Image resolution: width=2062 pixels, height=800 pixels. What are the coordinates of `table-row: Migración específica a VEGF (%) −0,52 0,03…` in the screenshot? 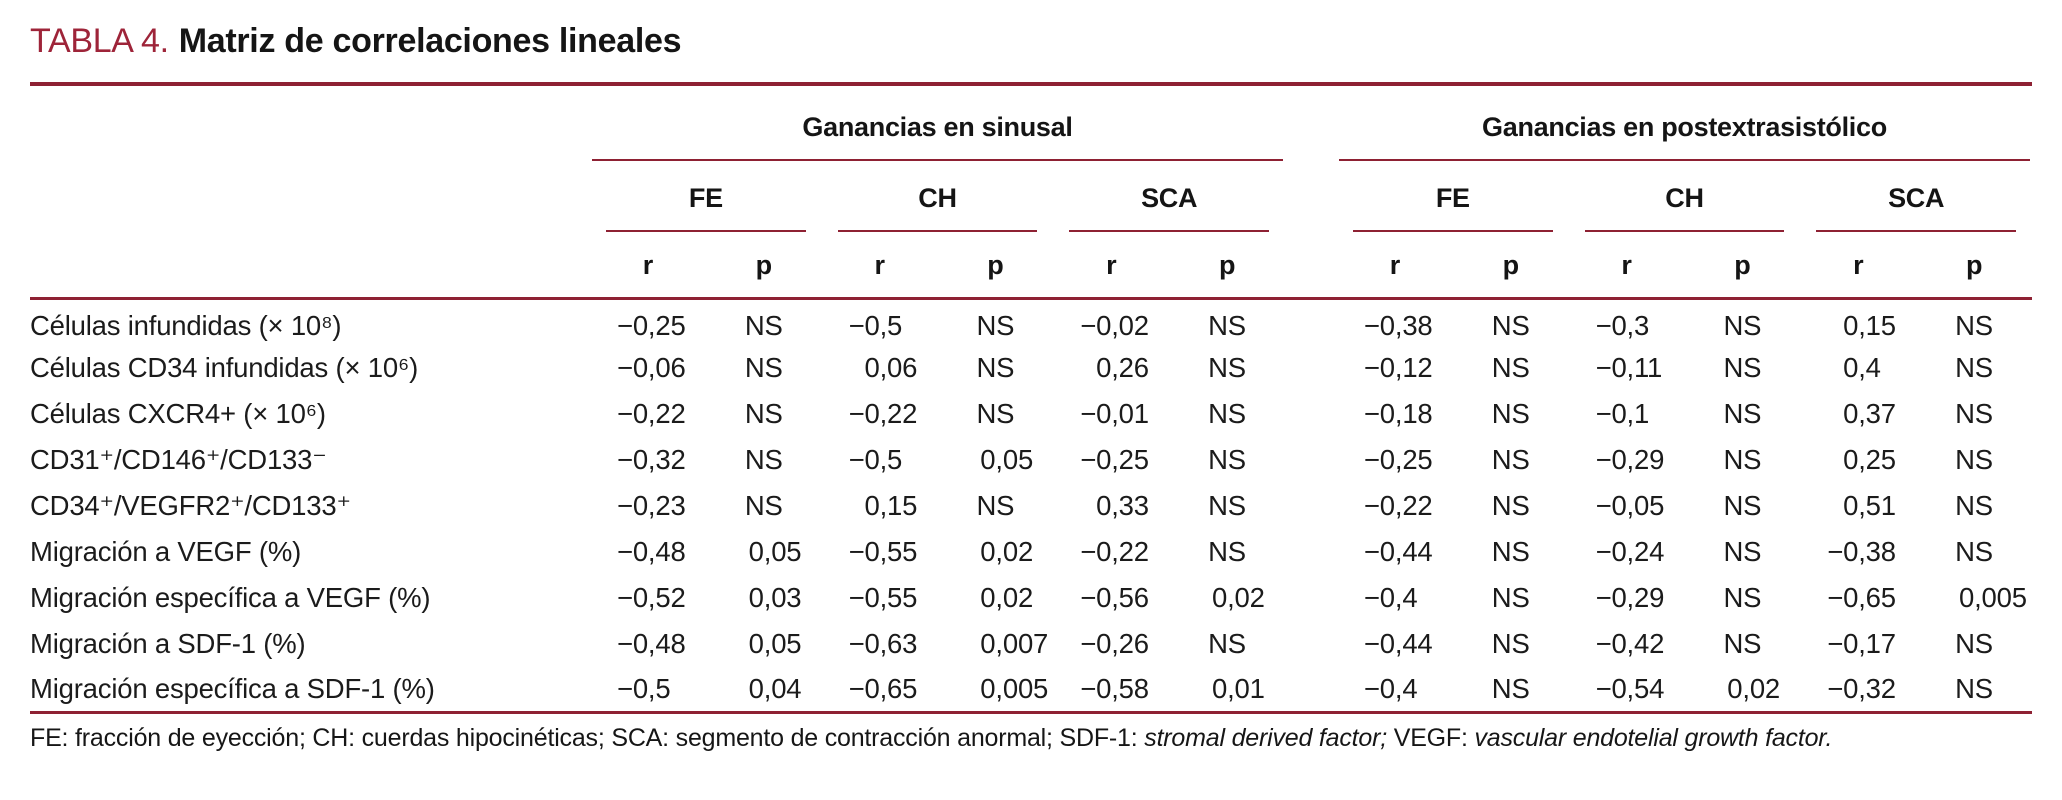 It's located at (1031, 598).